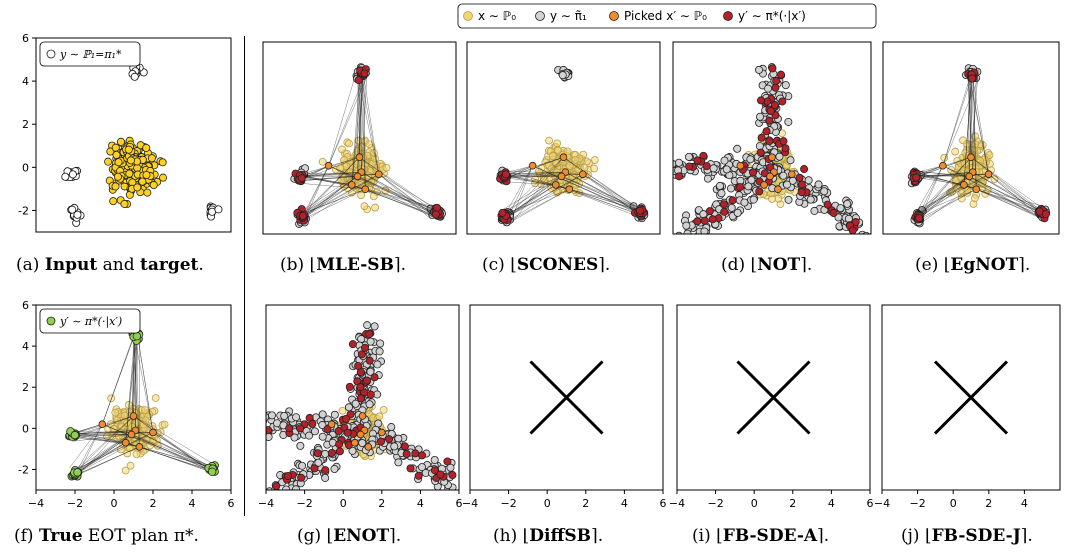  What do you see at coordinates (25, 124) in the screenshot?
I see `y-tick-label: 2` at bounding box center [25, 124].